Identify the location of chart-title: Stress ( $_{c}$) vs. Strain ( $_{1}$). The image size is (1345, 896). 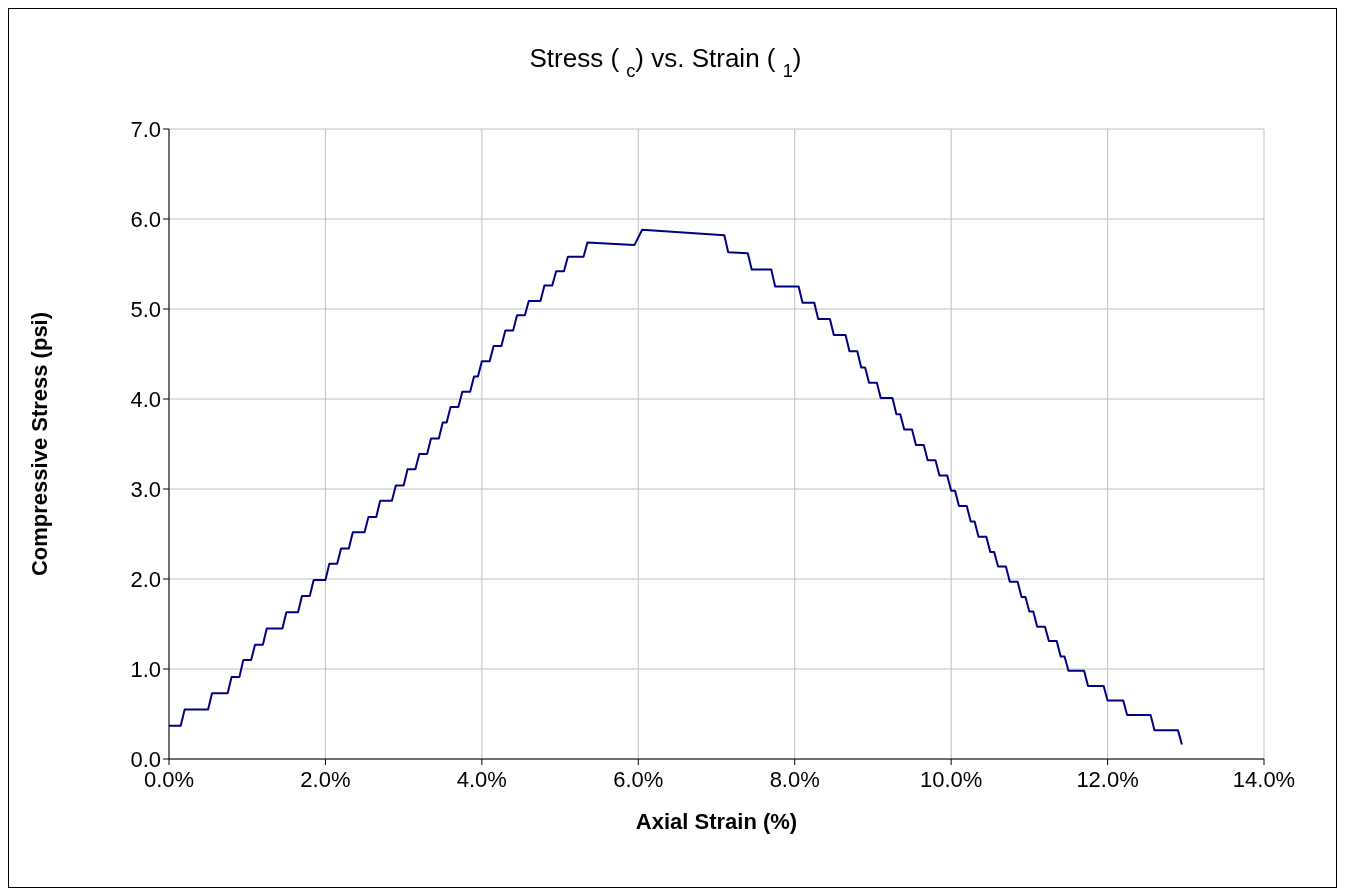
(665, 62).